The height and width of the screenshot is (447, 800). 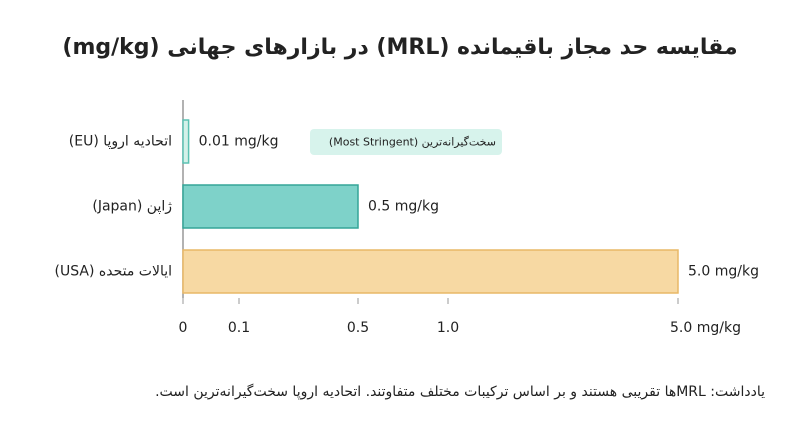 I want to click on annotation: سخت‌گیرانه‌ترین (Most Stringent), so click(x=412, y=142).